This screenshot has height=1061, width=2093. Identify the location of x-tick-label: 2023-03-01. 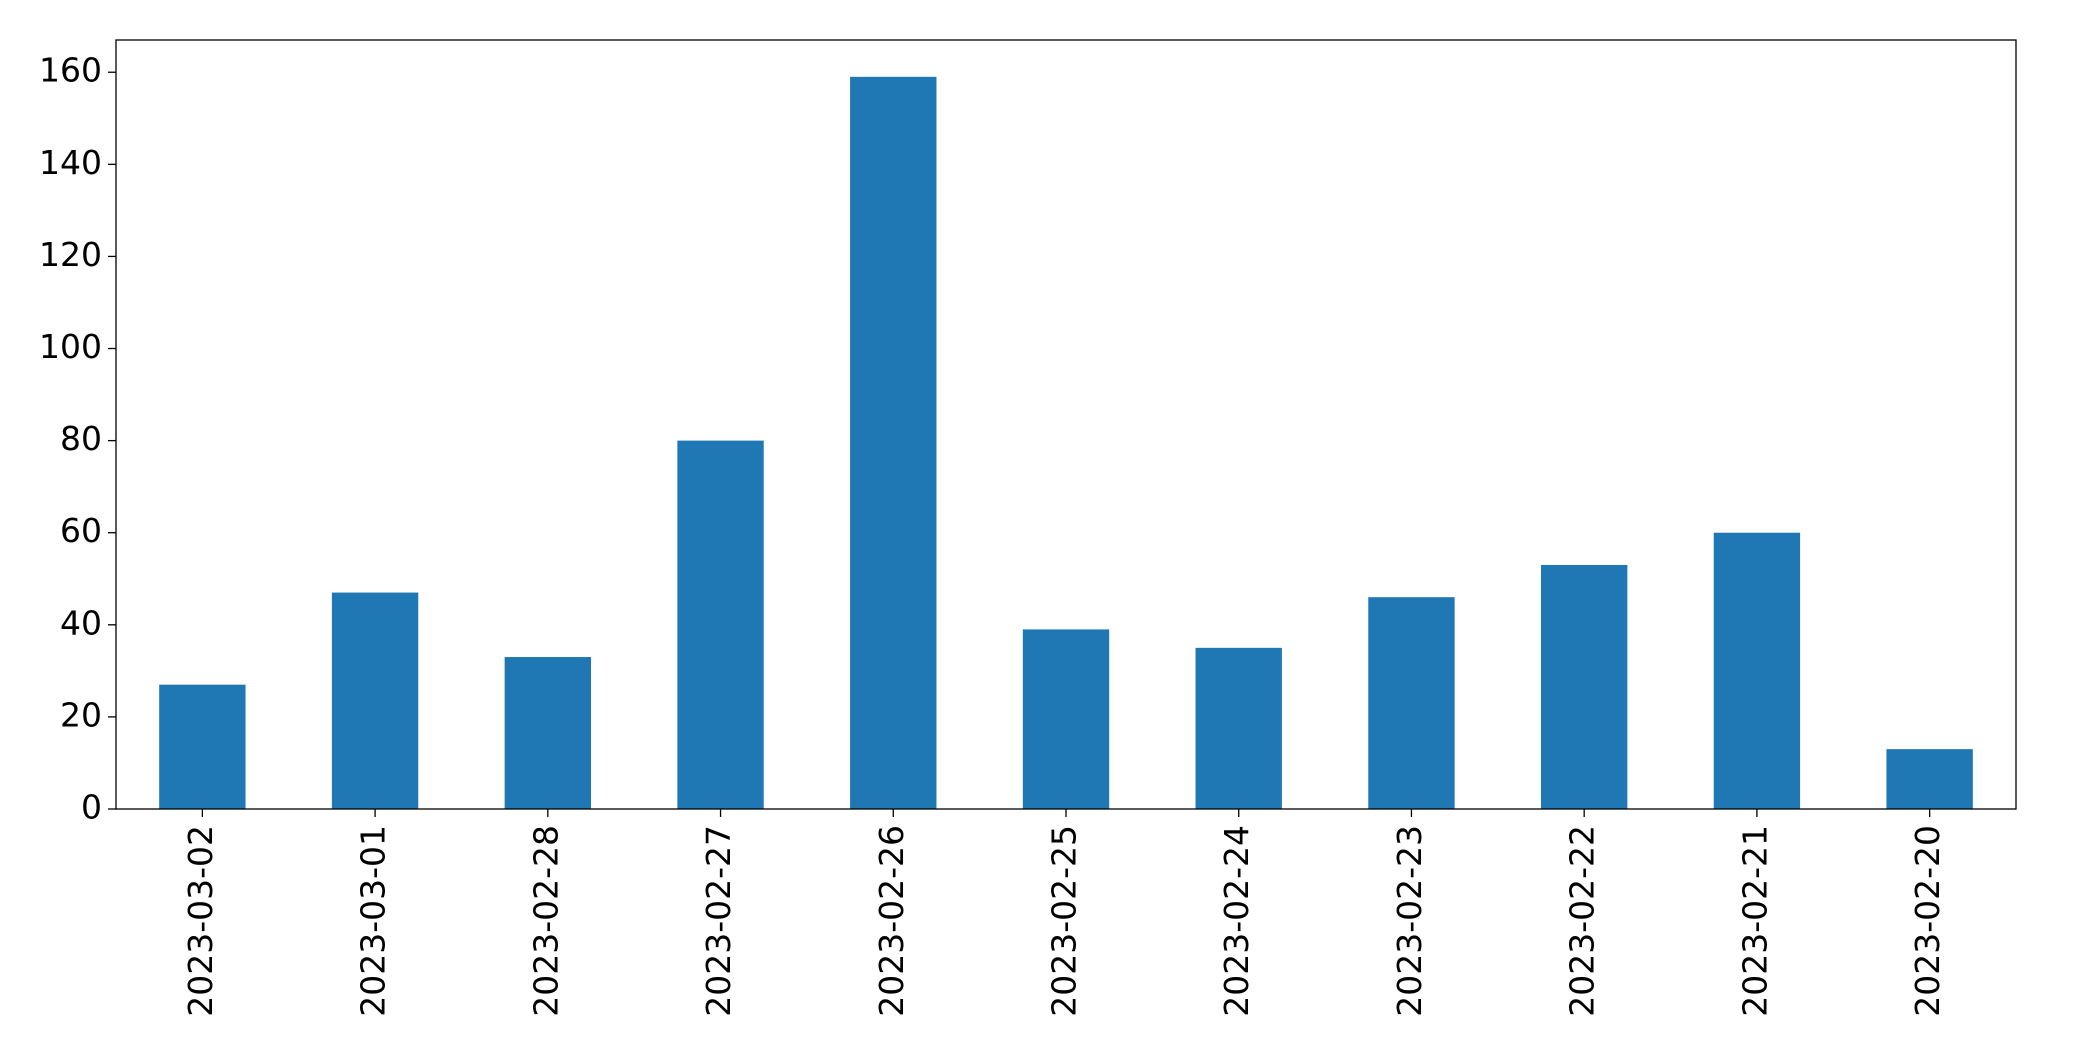
(373, 921).